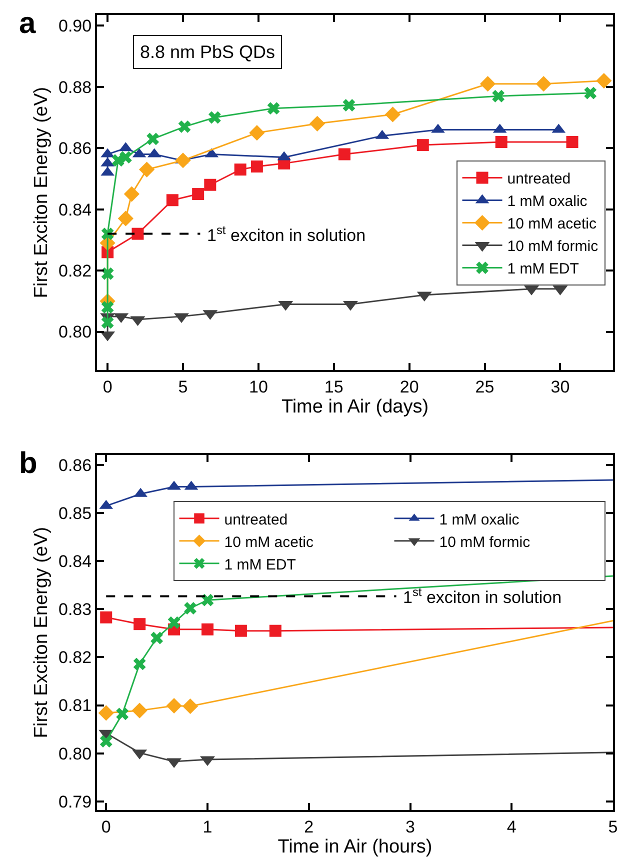 The height and width of the screenshot is (865, 622). Describe the element at coordinates (484, 386) in the screenshot. I see `x-tick-label: 25` at that location.